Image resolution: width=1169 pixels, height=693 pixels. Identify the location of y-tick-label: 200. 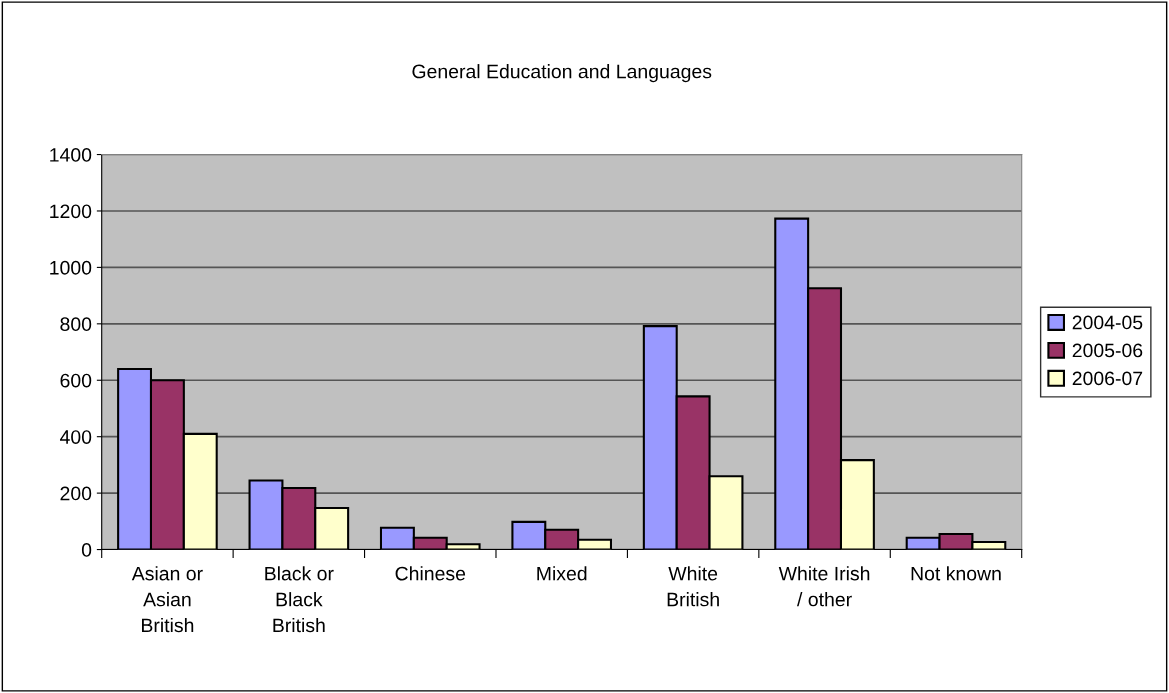
(76, 493).